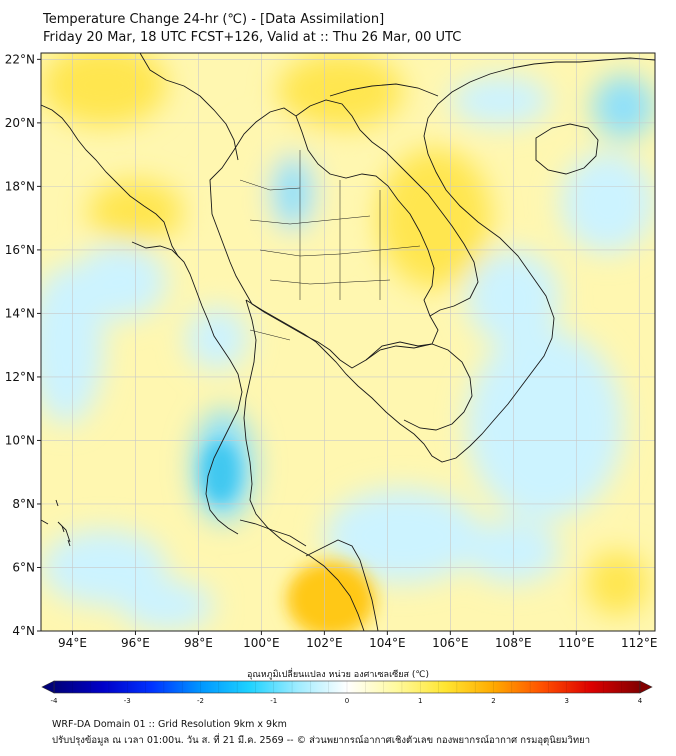 The height and width of the screenshot is (756, 676). What do you see at coordinates (48, 687) in the screenshot?
I see `colorbar-min-extend` at bounding box center [48, 687].